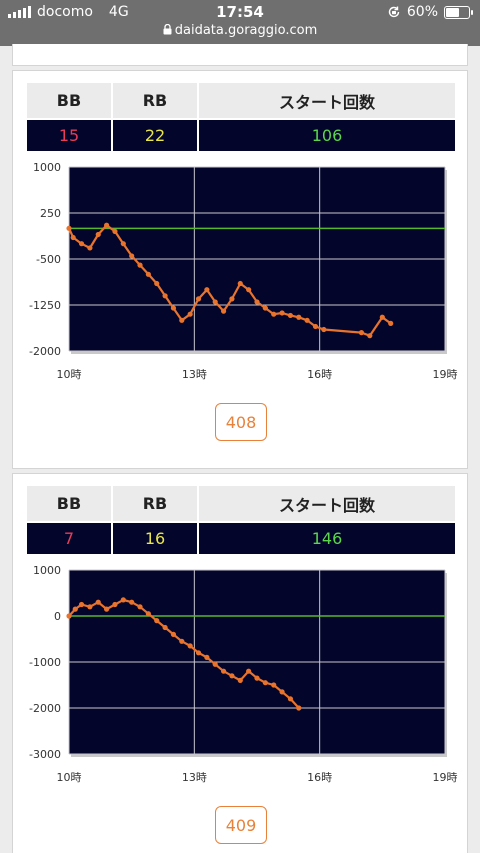  What do you see at coordinates (319, 374) in the screenshot?
I see `x-tick-label: 16時` at bounding box center [319, 374].